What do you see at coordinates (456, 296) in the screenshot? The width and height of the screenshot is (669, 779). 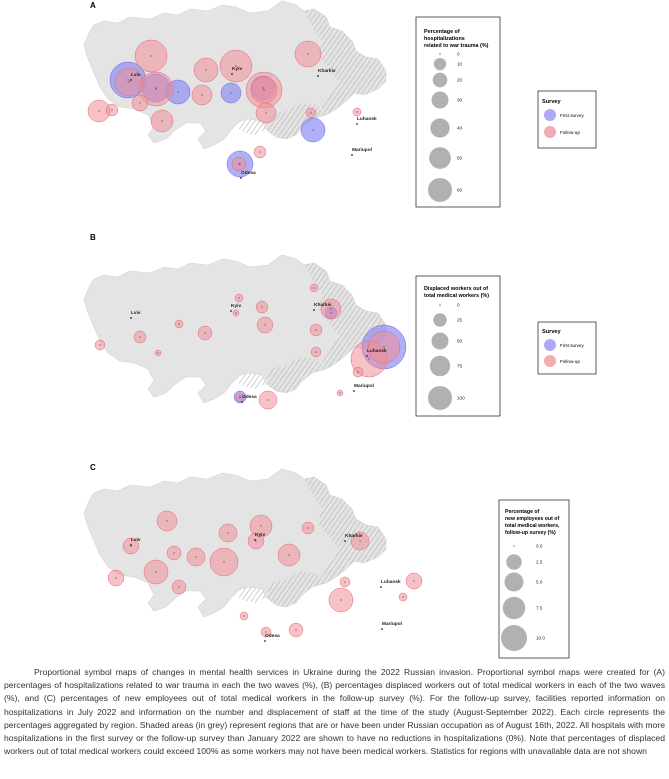 I see `size-legend-b-title-2: total medical workers (%)` at bounding box center [456, 296].